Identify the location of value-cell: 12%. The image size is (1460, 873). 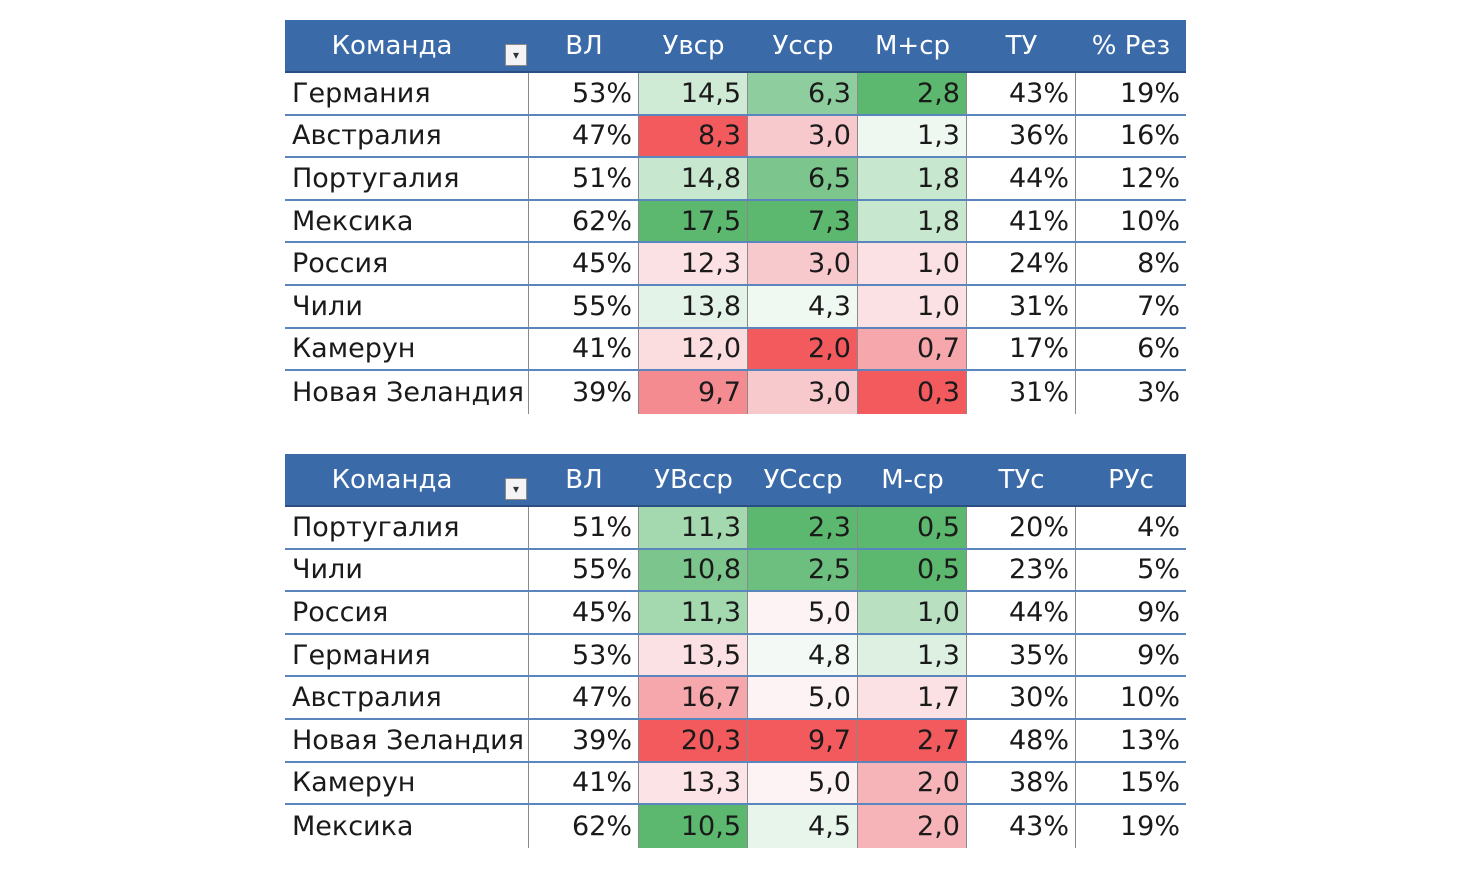
(1149, 178).